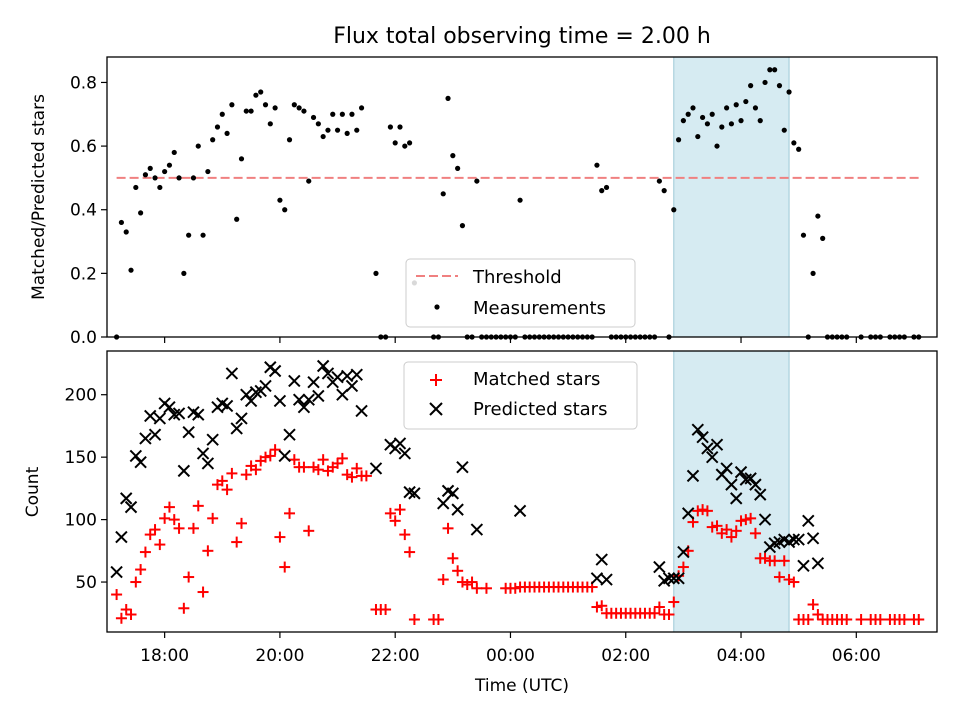 The height and width of the screenshot is (720, 960). Describe the element at coordinates (510, 649) in the screenshot. I see `bottom-x-axis: 18:00 20:00 22:00 00:00 02:00 04:00 06:00` at that location.